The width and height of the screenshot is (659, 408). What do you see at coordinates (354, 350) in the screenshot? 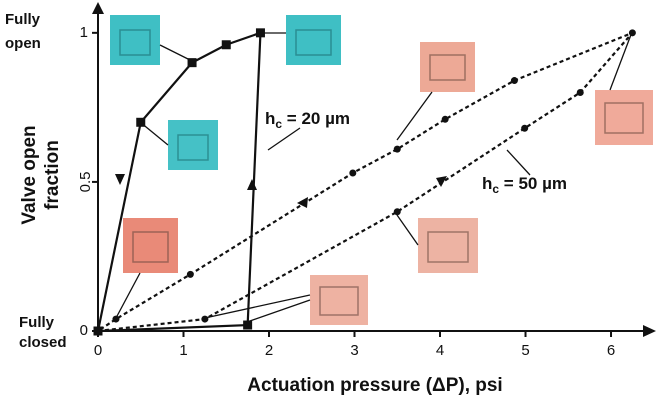
I see `x-tick-label: 3` at bounding box center [354, 350].